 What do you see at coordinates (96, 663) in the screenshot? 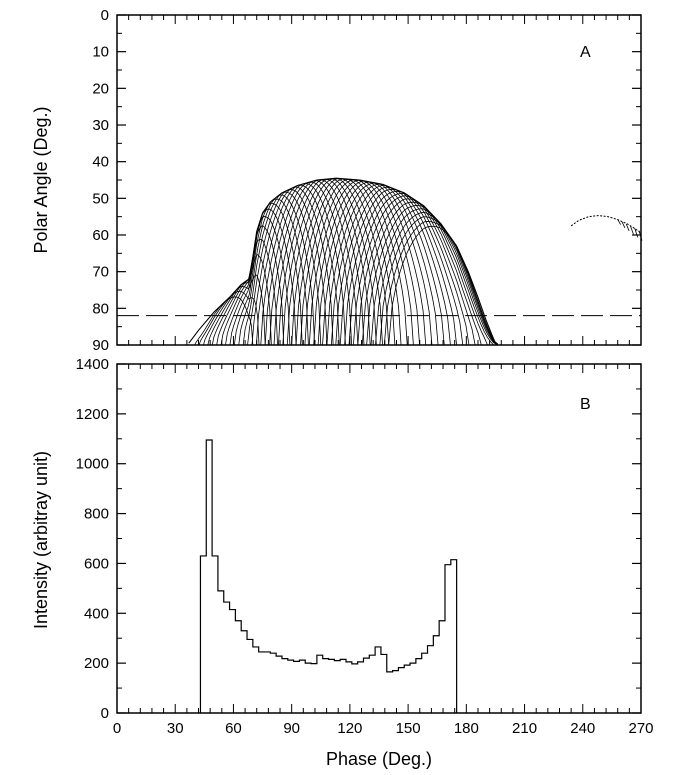
I see `panel-b-ytick-label: 200` at bounding box center [96, 663].